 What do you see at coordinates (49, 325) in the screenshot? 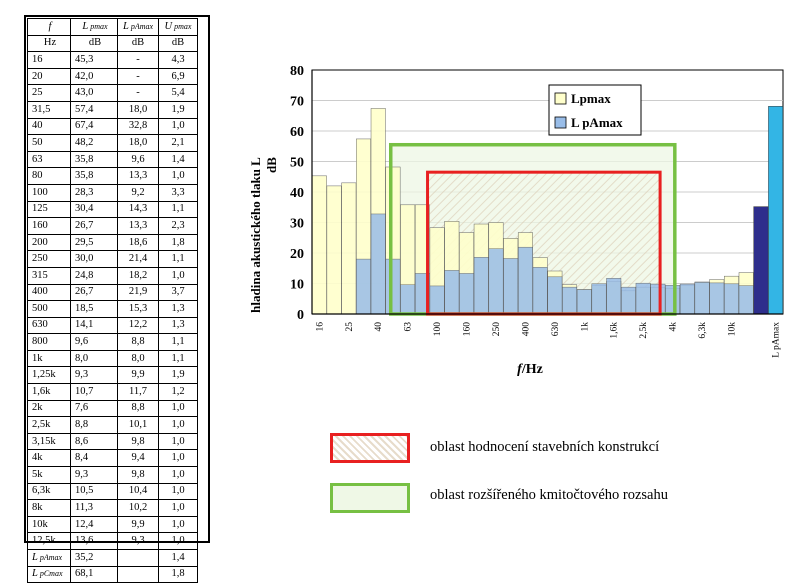
I see `table-cell: 630` at bounding box center [49, 325].